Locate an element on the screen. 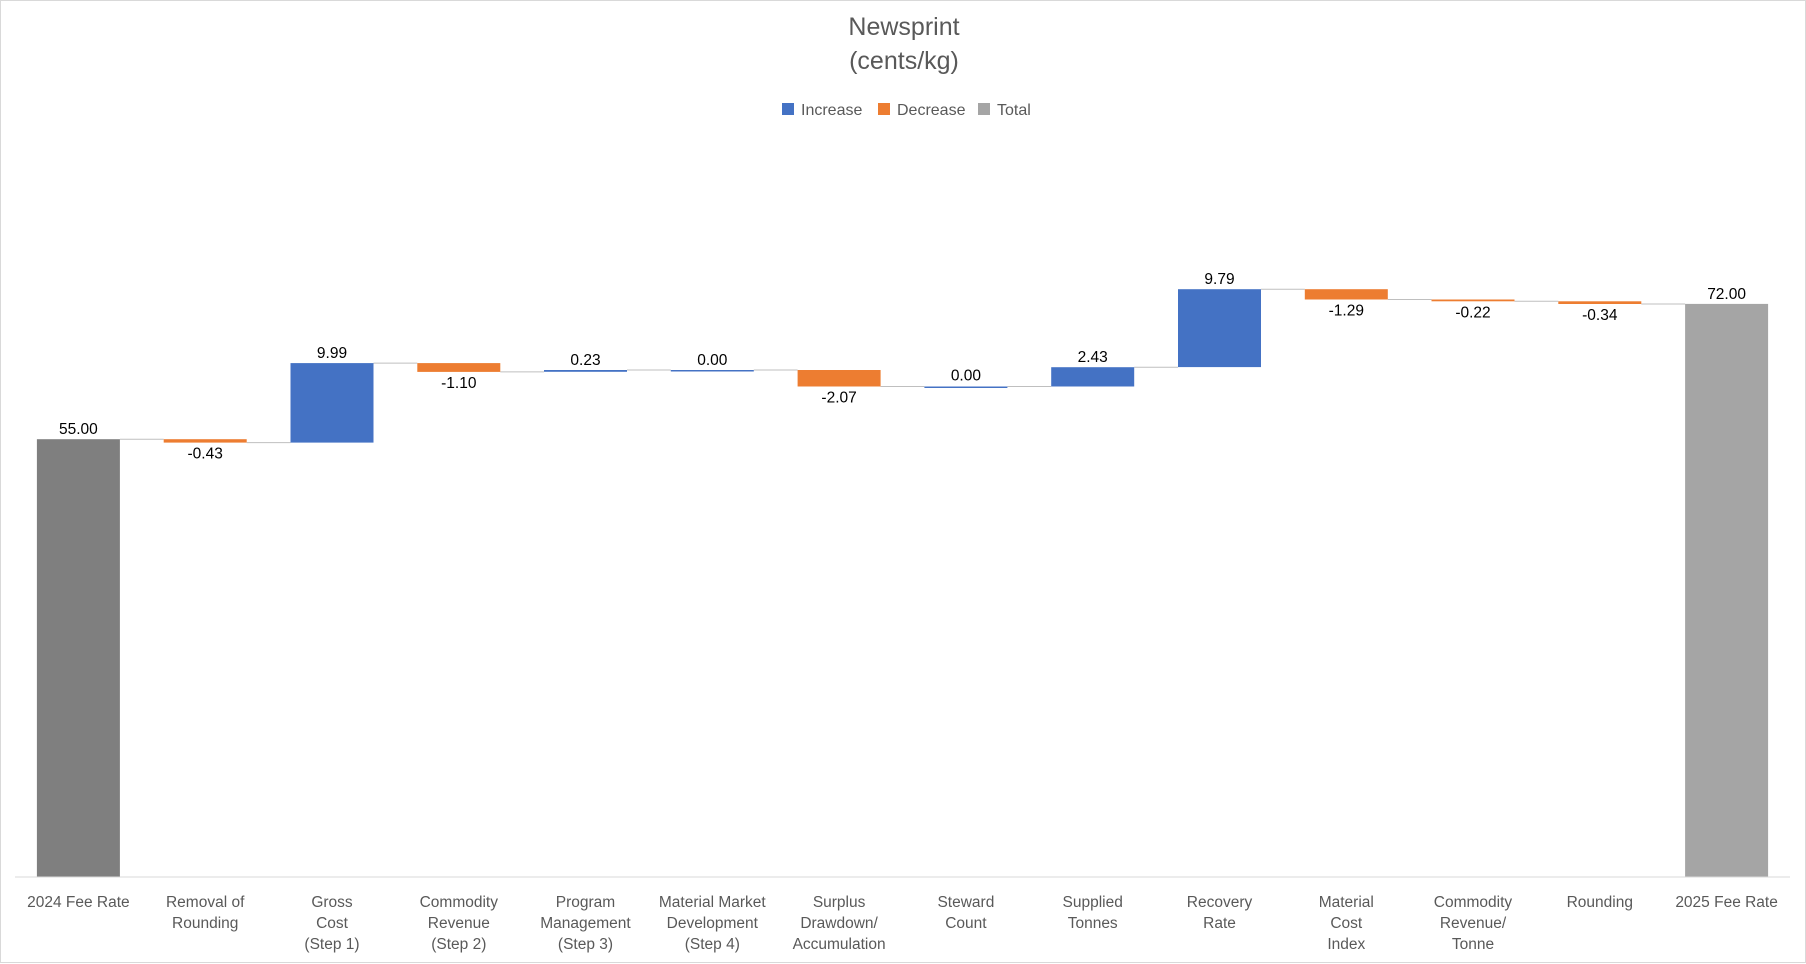 The width and height of the screenshot is (1806, 964). category-label-11-1: Revenue/ is located at coordinates (1473, 923).